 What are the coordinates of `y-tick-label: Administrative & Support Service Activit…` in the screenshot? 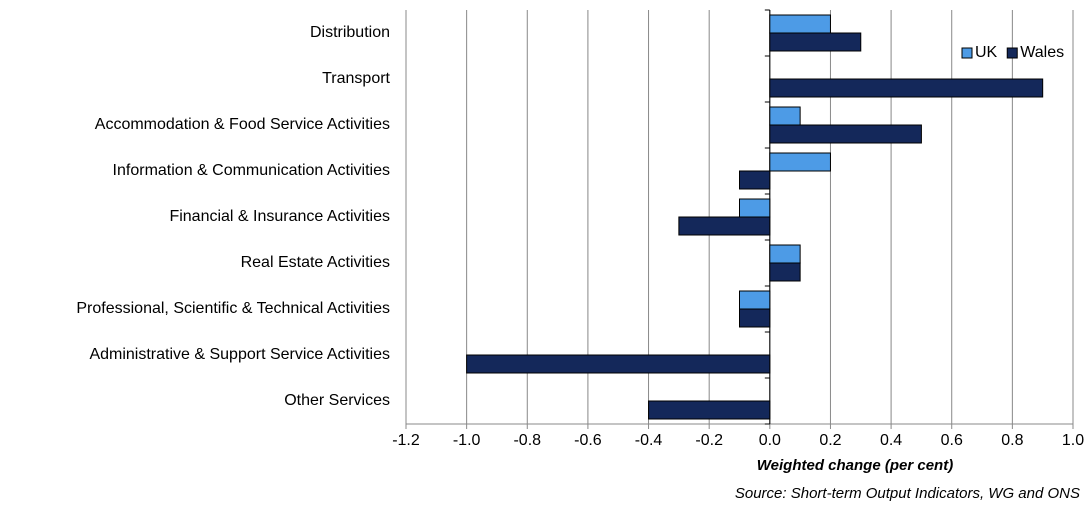 It's located at (239, 354).